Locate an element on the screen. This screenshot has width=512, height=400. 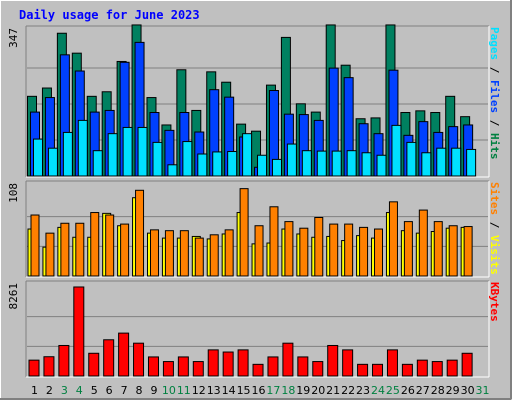
x-axis-tick-label: 14 is located at coordinates (229, 390).